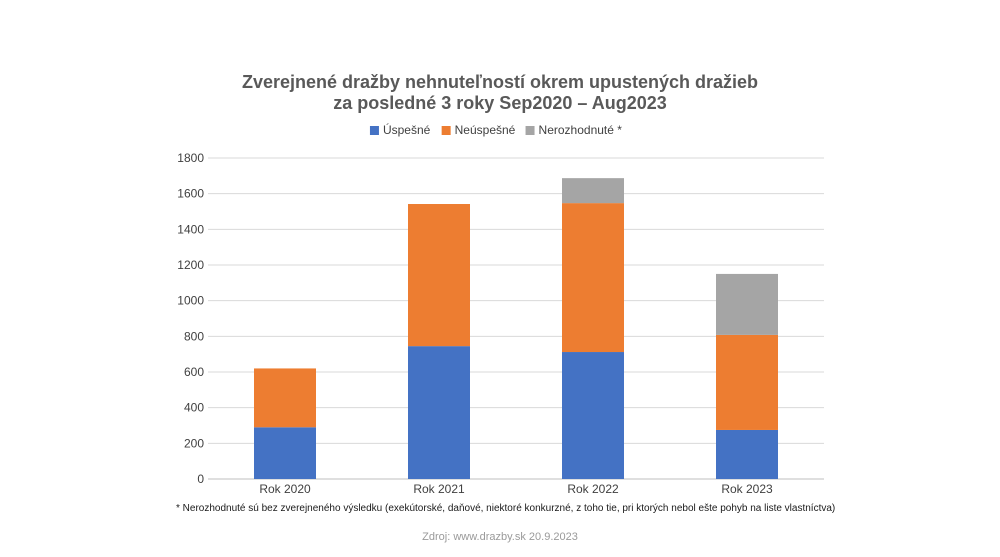 The image size is (1000, 557). What do you see at coordinates (194, 408) in the screenshot?
I see `y-tick-label: 400` at bounding box center [194, 408].